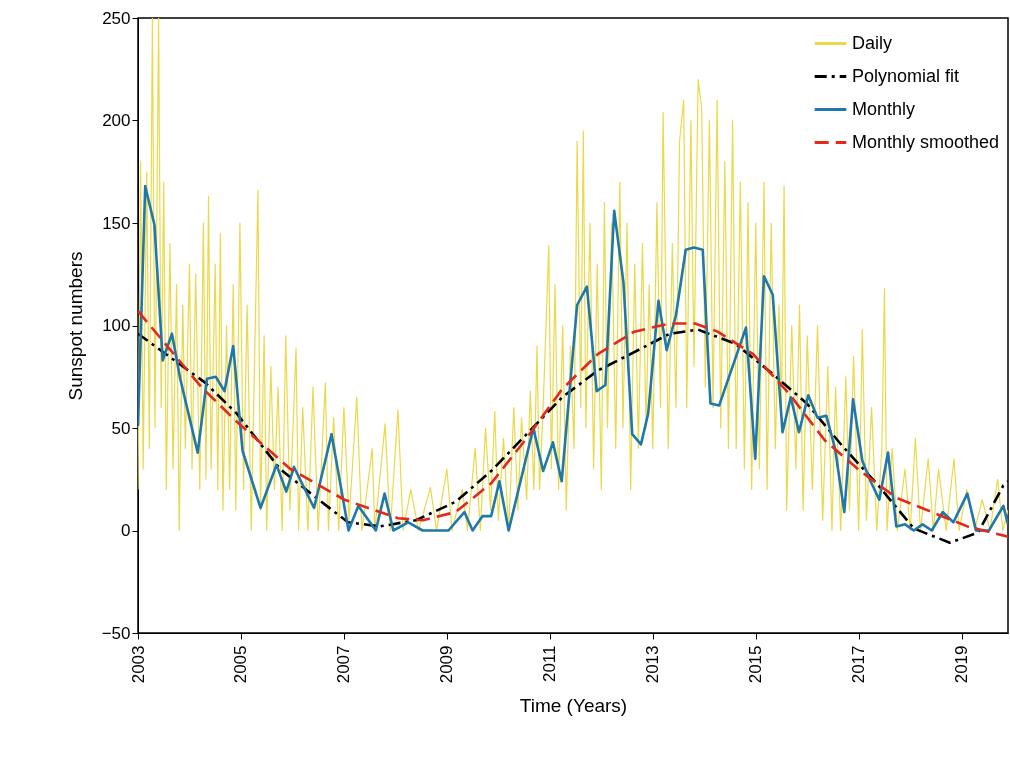 The height and width of the screenshot is (774, 1010). I want to click on legend-label: Monthly smoothed, so click(926, 141).